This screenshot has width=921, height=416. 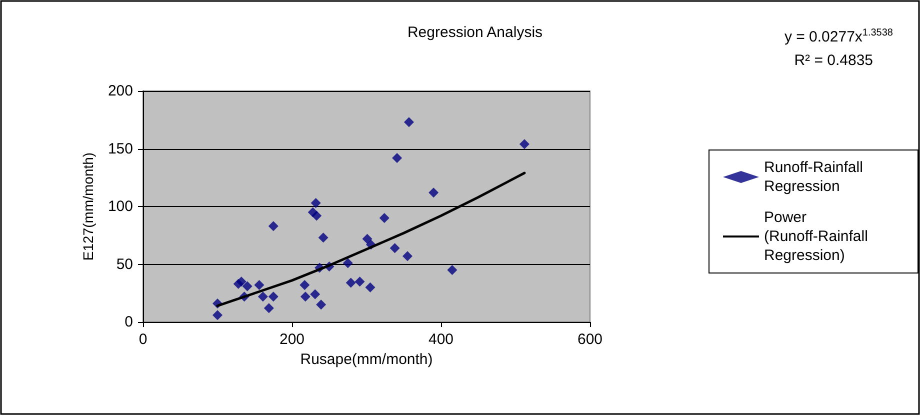 I want to click on legend-label: Runoff-Rainfall Regression, so click(x=816, y=177).